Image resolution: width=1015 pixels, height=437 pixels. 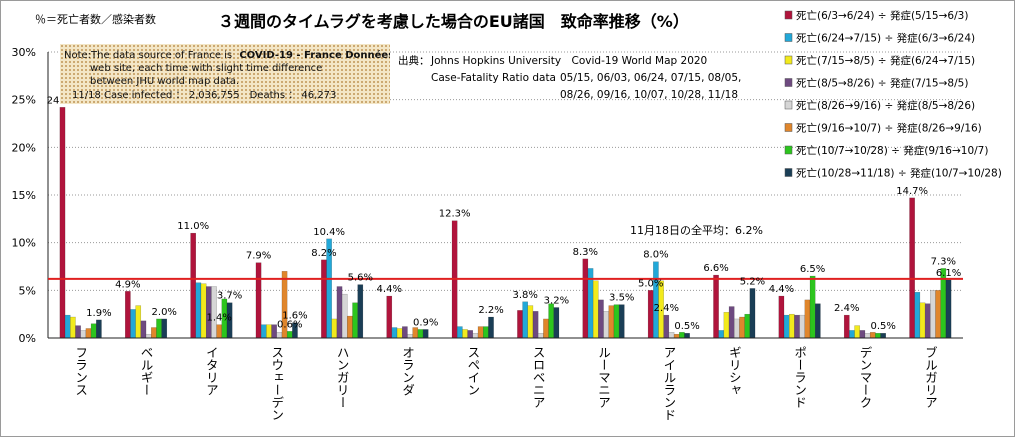 I want to click on value-label: 6.6%, so click(x=715, y=268).